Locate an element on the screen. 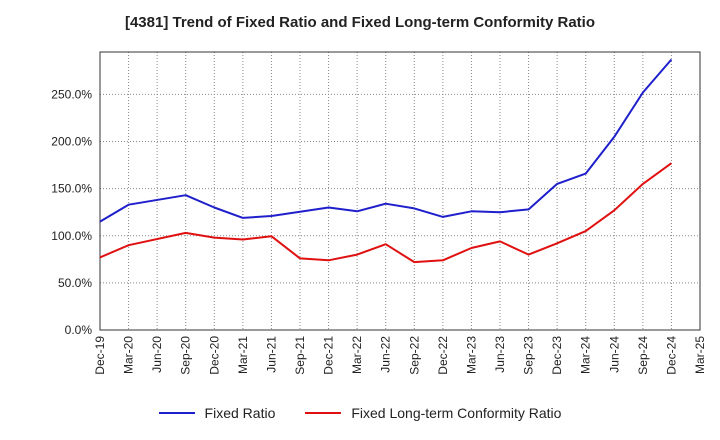 The height and width of the screenshot is (440, 720). x-tick-label: Sep-22 is located at coordinates (414, 355).